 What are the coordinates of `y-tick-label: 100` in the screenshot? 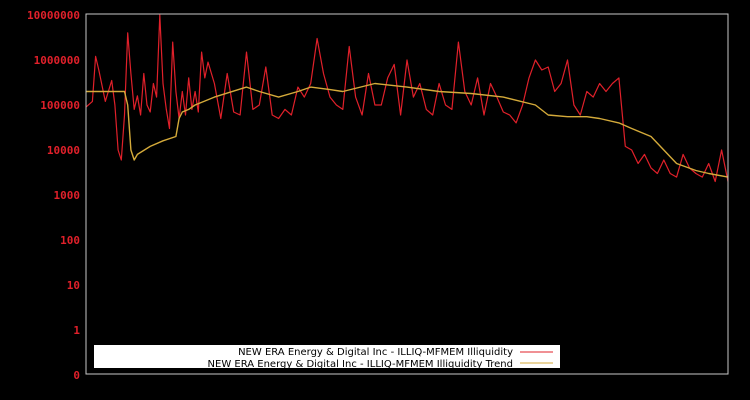 It's located at (70, 240).